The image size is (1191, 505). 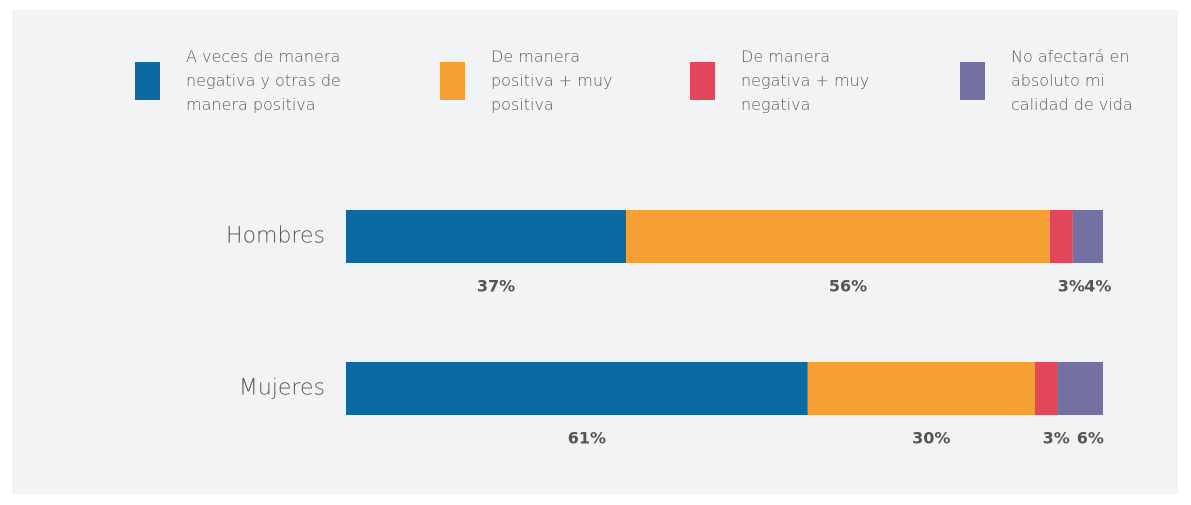 I want to click on category-label: Mujeres, so click(x=282, y=388).